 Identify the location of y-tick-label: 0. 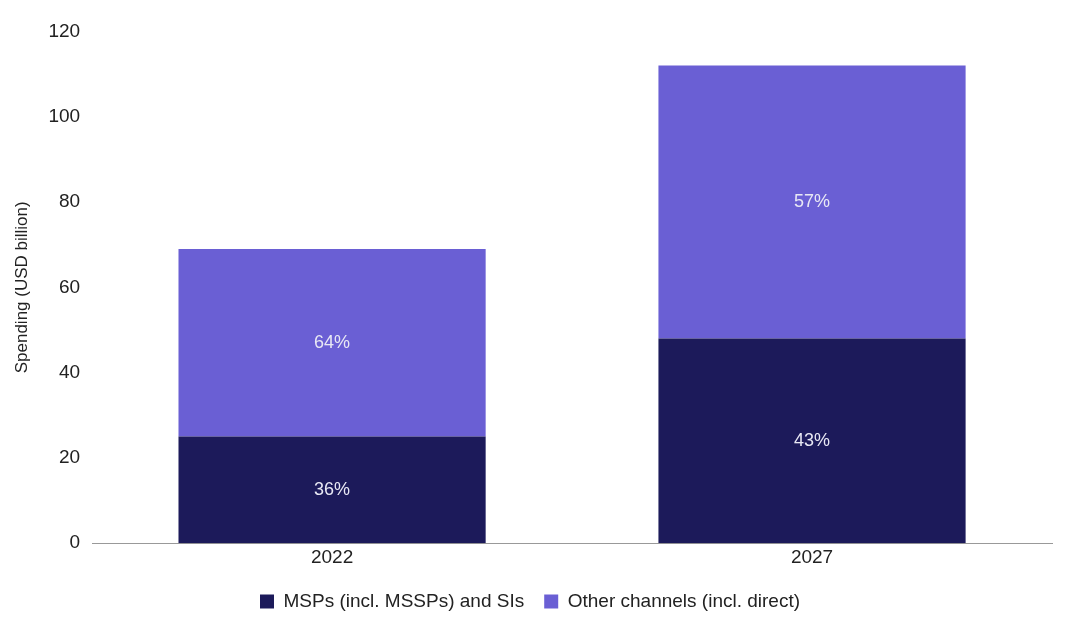
(75, 542).